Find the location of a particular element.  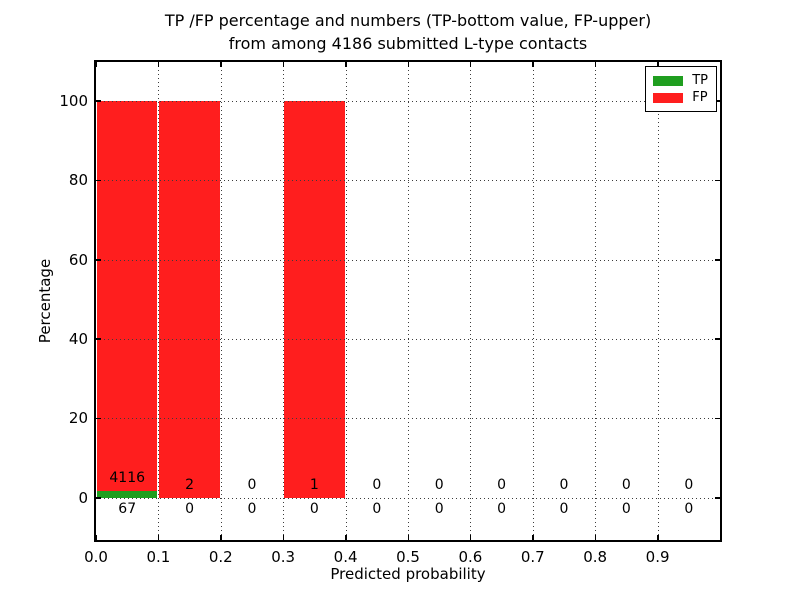

legend-item-fp: FP is located at coordinates (680, 97).